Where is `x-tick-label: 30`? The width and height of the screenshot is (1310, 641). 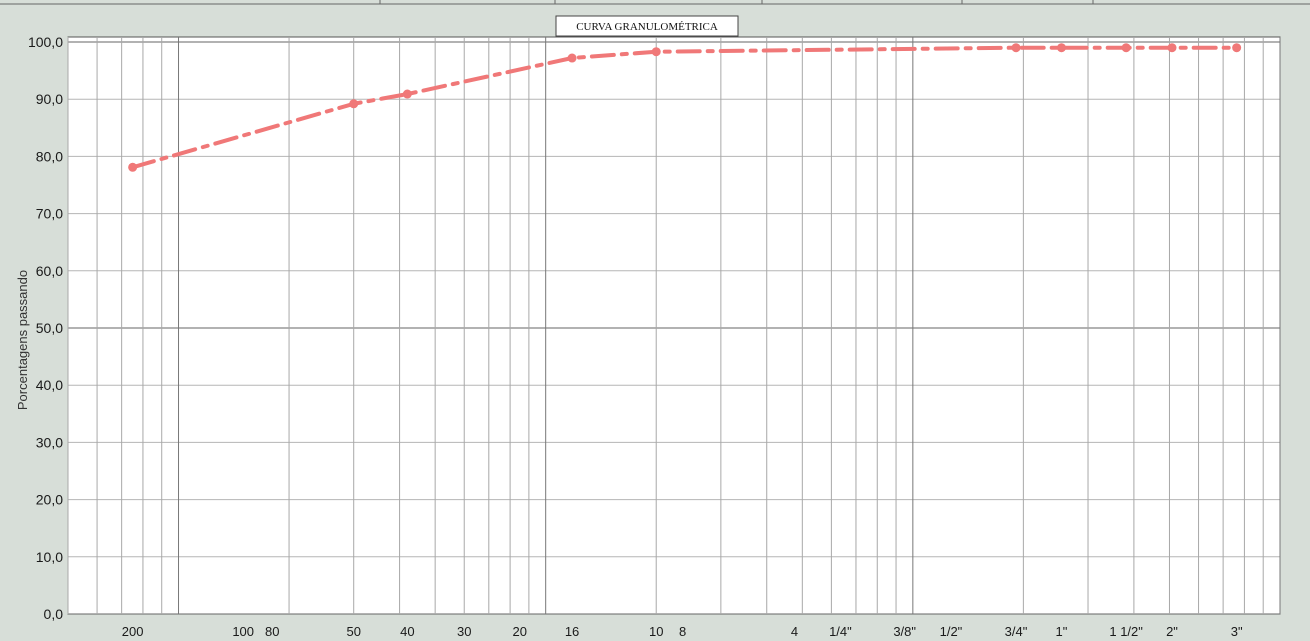
x-tick-label: 30 is located at coordinates (464, 631).